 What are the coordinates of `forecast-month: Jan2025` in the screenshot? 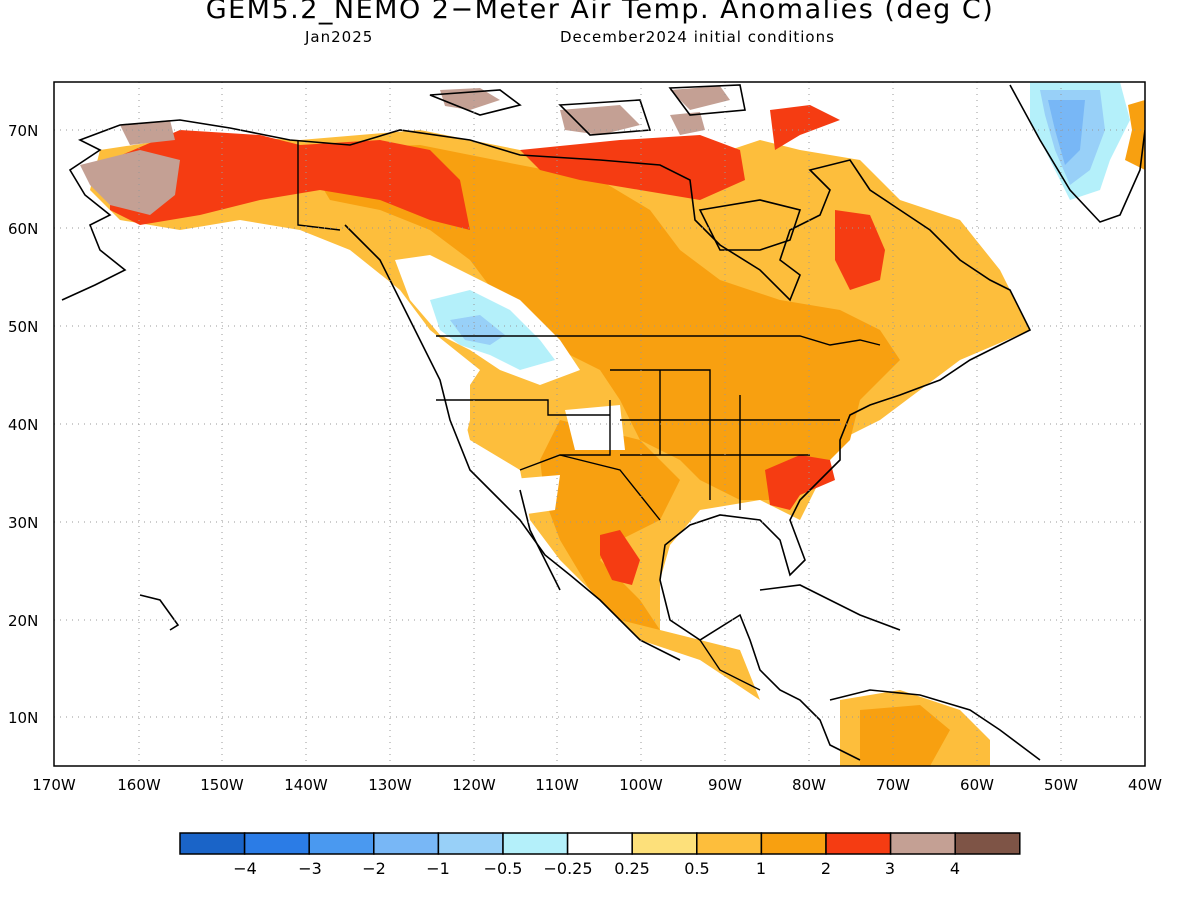 It's located at (339, 37).